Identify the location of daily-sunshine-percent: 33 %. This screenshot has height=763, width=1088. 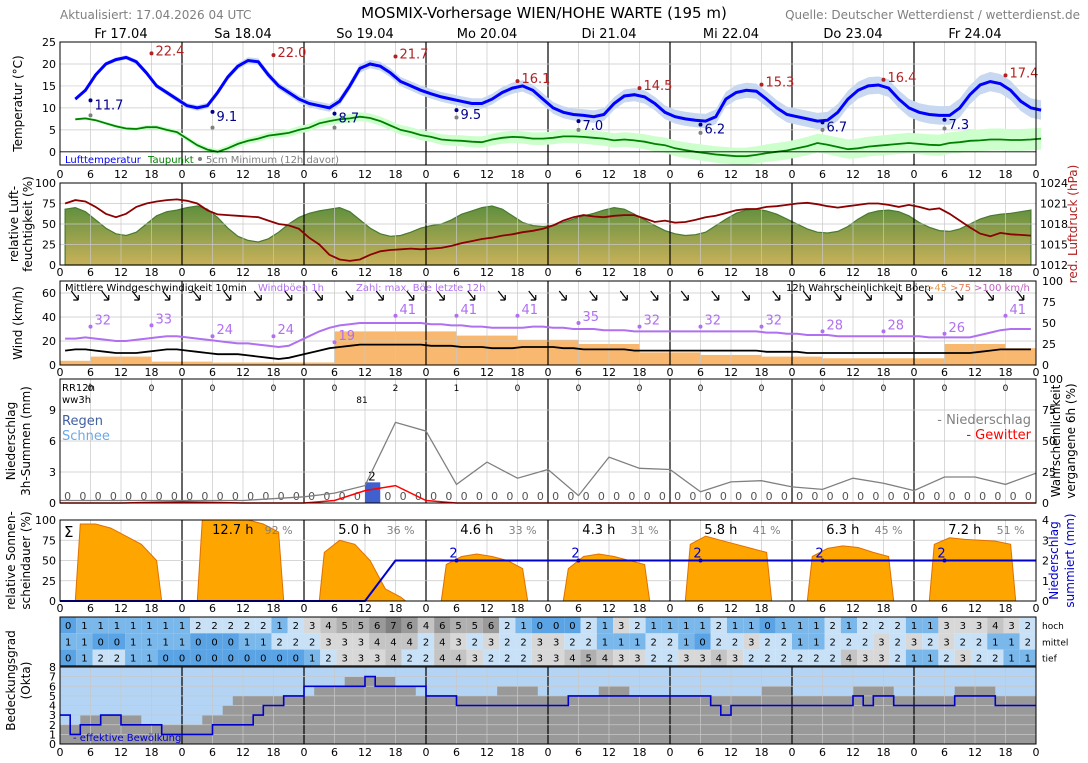
(523, 530).